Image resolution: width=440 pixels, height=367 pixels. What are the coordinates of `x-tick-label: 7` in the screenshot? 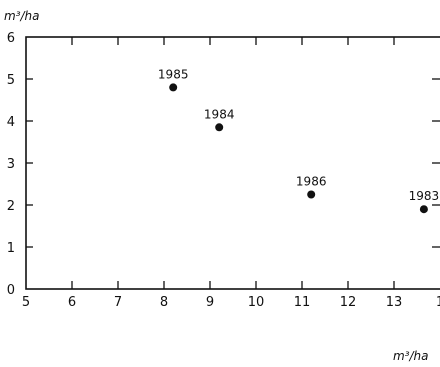 It's located at (118, 302).